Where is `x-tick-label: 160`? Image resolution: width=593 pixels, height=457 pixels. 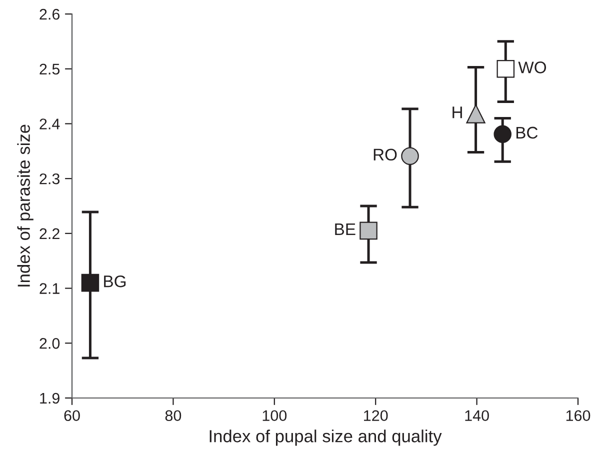 x-tick-label: 160 is located at coordinates (578, 416).